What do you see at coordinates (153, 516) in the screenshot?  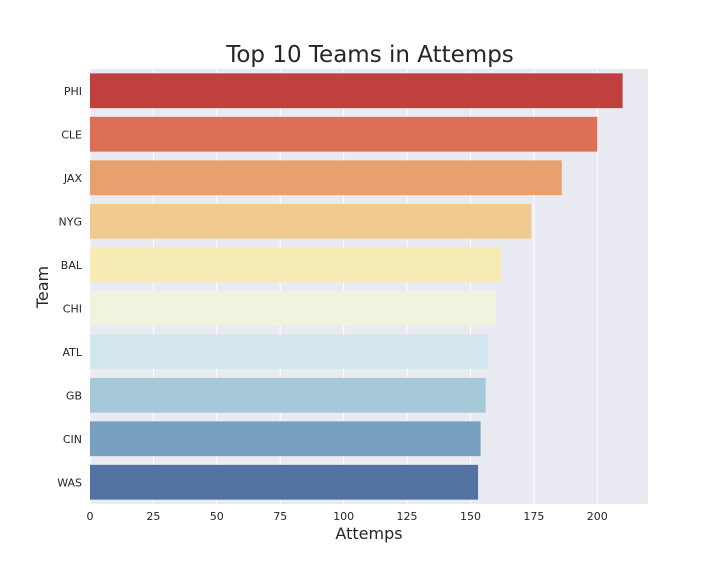 I see `x-tick-label: 25` at bounding box center [153, 516].